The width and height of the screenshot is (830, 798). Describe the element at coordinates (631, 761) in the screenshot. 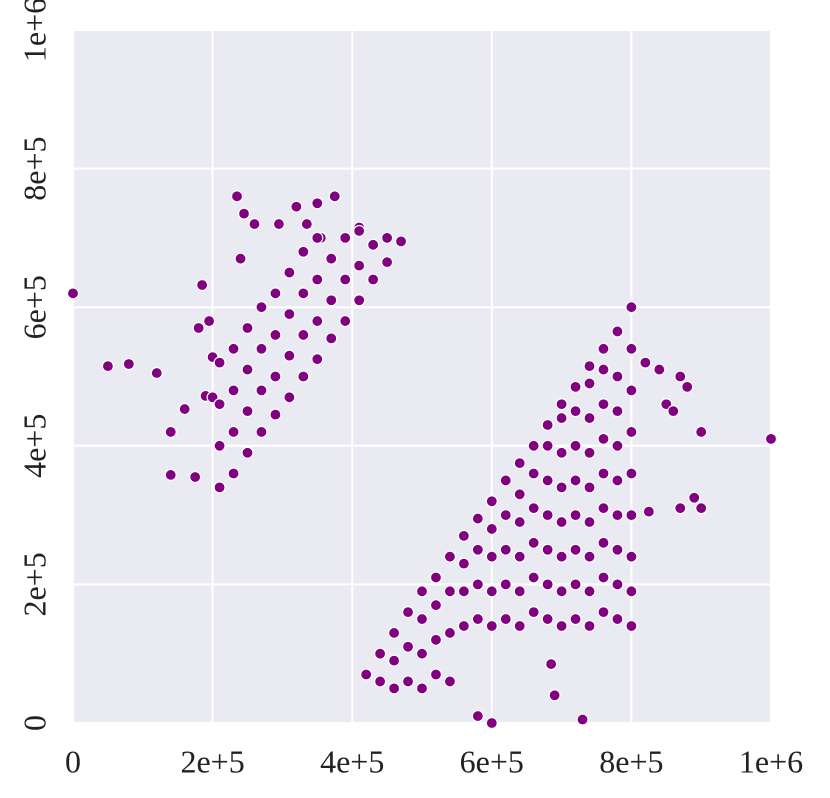

I see `x-tick-label: 8e+5` at that location.